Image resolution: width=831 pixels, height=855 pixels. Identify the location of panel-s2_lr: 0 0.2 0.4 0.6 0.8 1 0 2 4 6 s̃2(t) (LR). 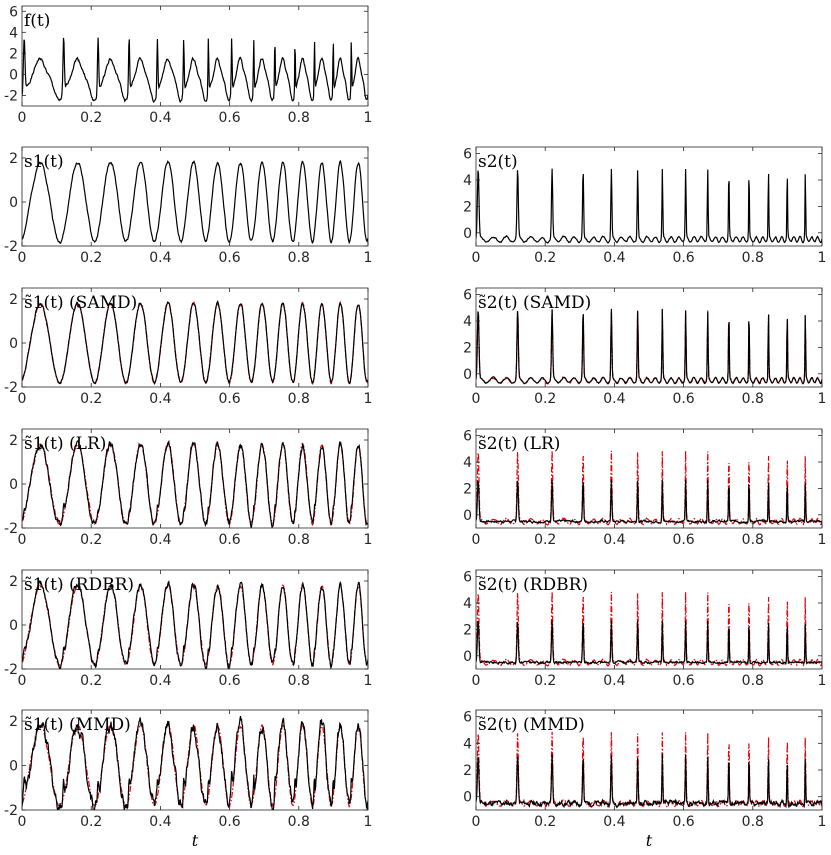
(645, 488).